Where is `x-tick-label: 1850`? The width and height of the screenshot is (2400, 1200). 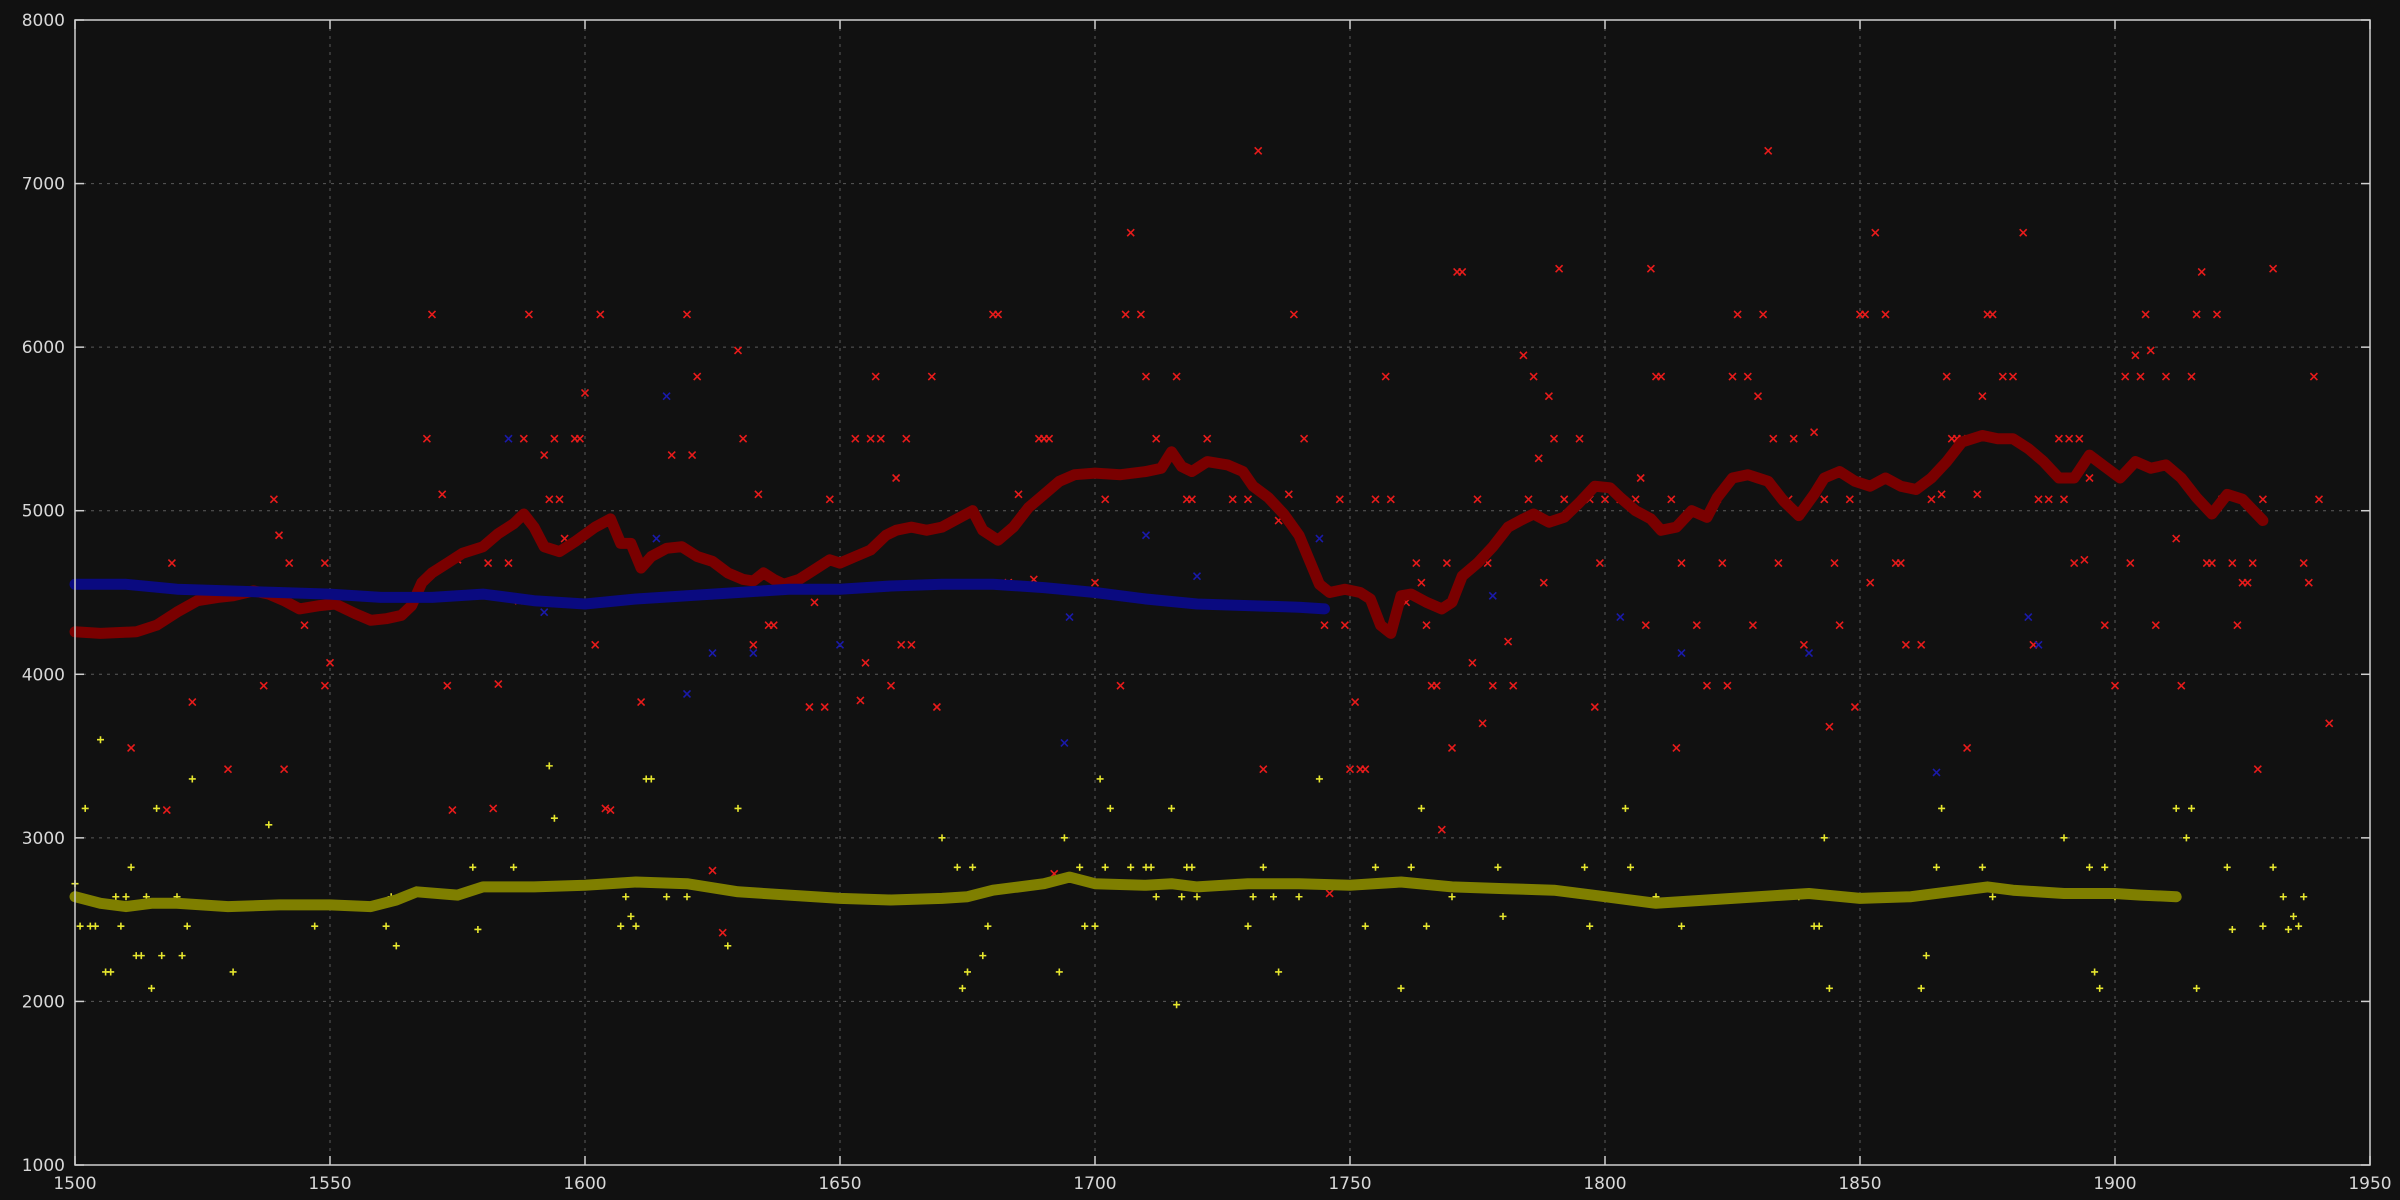
x-tick-label: 1850 is located at coordinates (1859, 1184).